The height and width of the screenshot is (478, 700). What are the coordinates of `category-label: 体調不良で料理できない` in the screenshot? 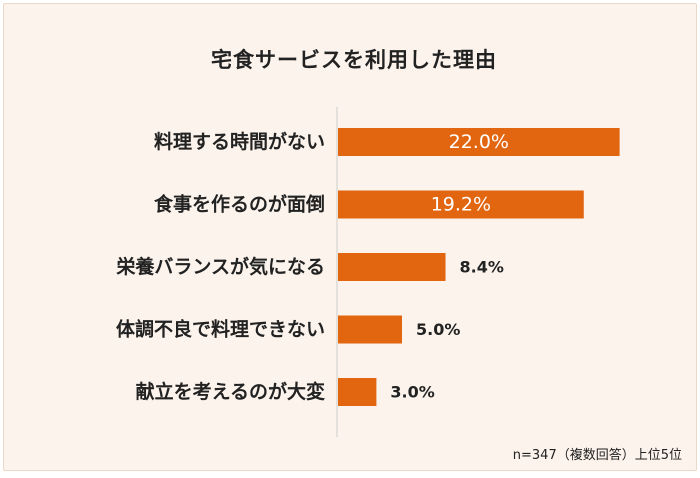 It's located at (220, 329).